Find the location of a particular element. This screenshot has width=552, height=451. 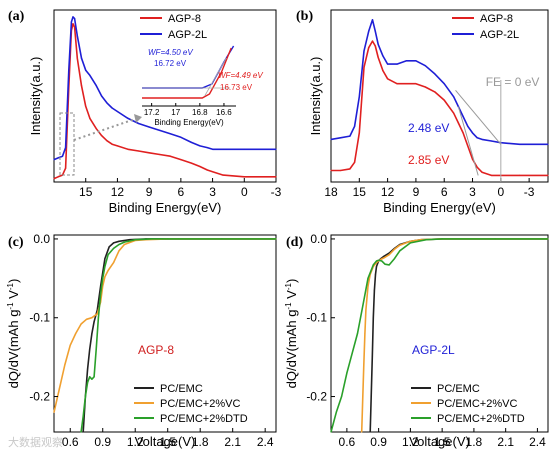

y-axis-label: Intensity(a.u.) is located at coordinates (35, 96).